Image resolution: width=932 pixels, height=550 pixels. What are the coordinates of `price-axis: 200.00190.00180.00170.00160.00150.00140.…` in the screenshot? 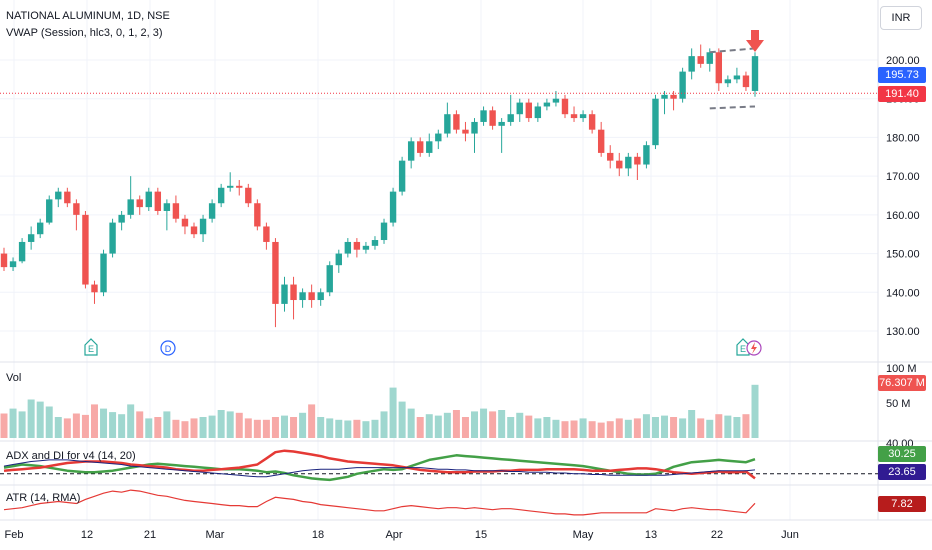 It's located at (903, 252).